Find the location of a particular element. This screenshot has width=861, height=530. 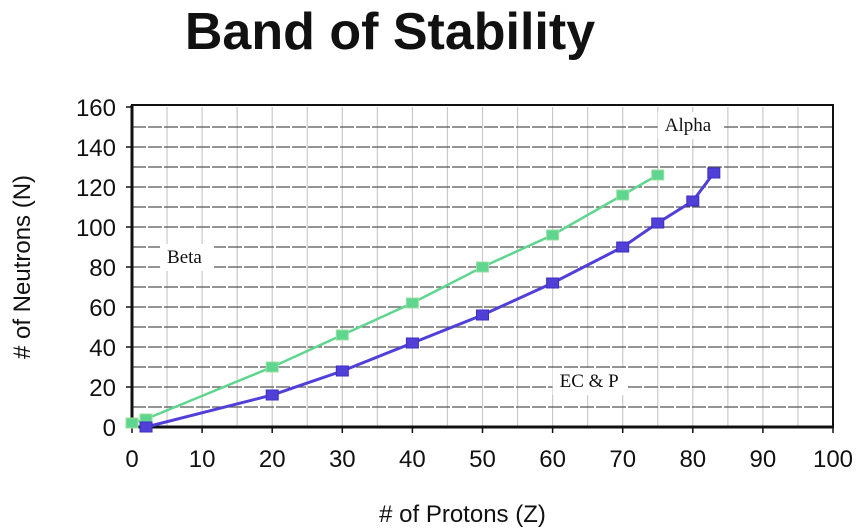

y-tick-label: 40 is located at coordinates (102, 348).